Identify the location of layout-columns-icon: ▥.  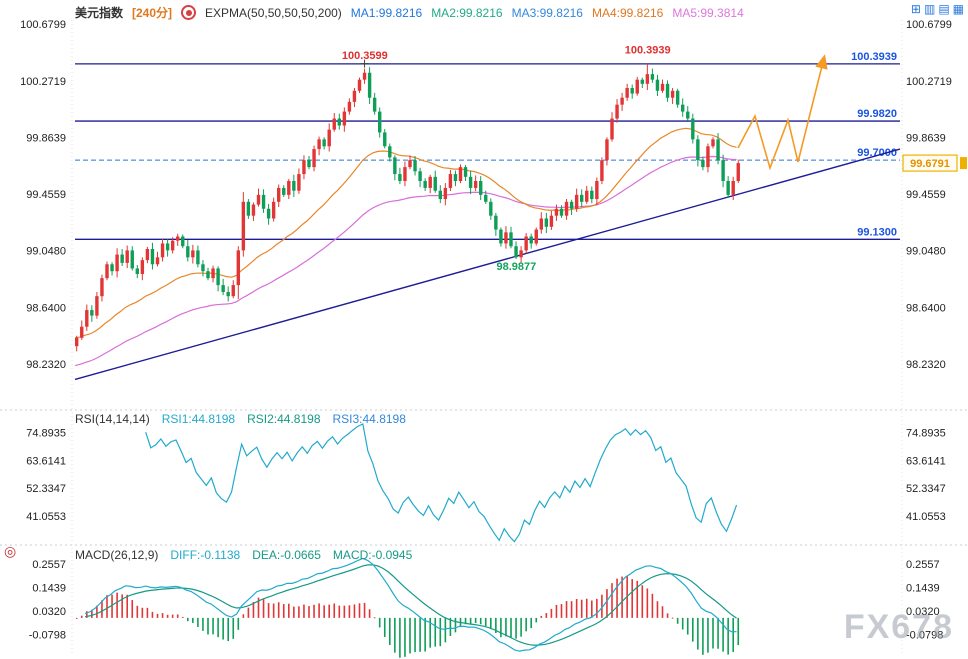
(929, 9).